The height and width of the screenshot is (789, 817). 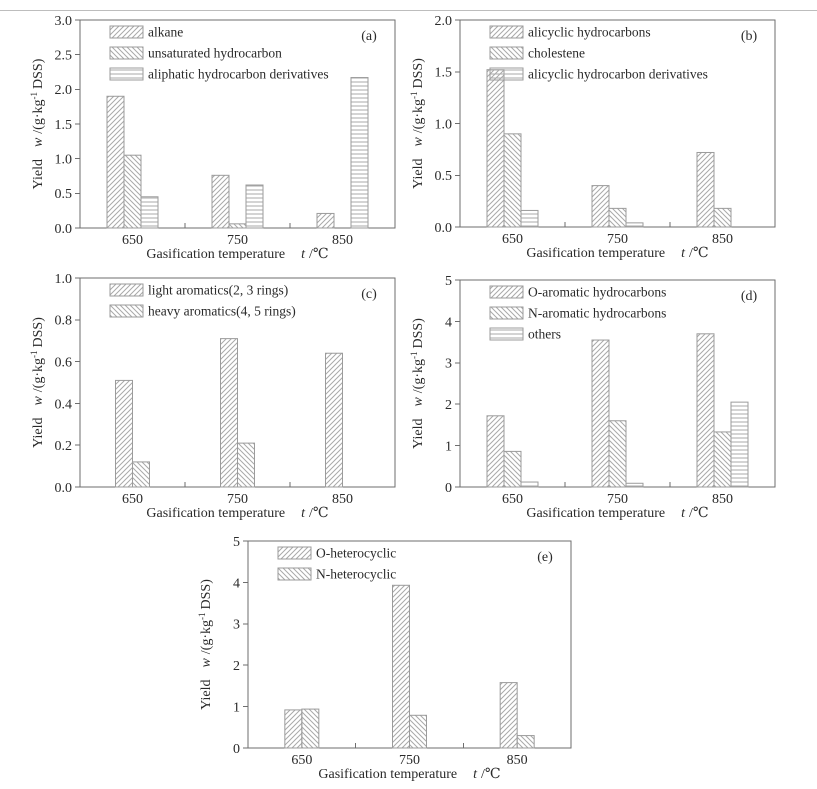 What do you see at coordinates (64, 404) in the screenshot?
I see `y-tick-label: 0.4` at bounding box center [64, 404].